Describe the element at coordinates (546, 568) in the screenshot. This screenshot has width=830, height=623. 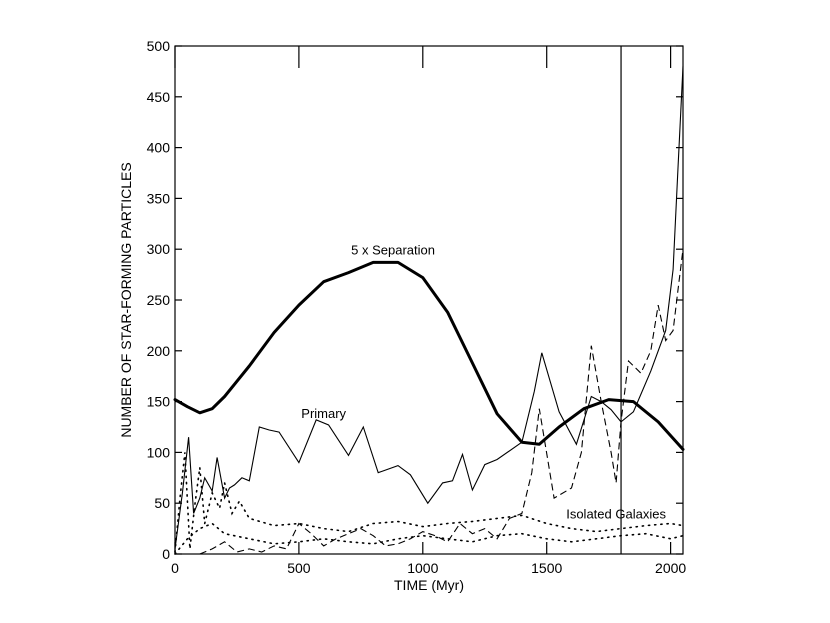
I see `x-tick-label: 1500` at that location.